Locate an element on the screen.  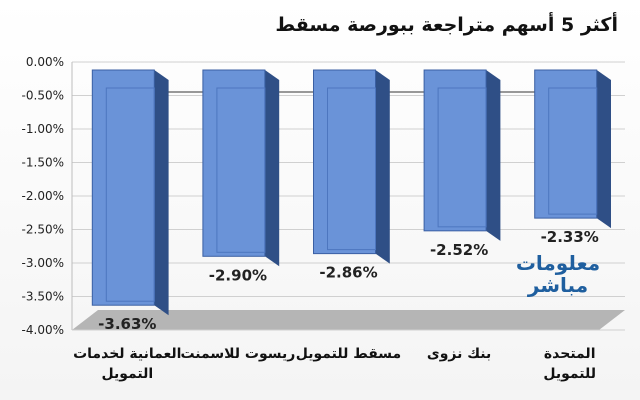
watermark-line2: مباشر is located at coordinates (558, 285).